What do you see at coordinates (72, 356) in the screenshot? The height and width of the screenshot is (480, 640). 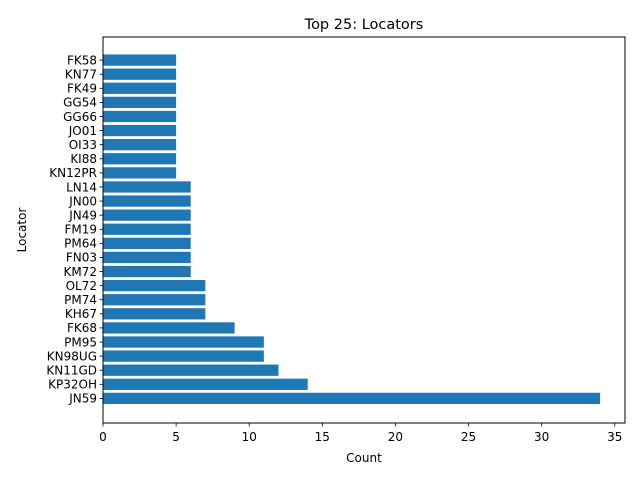 I see `y-tick-label: KN98UG` at bounding box center [72, 356].